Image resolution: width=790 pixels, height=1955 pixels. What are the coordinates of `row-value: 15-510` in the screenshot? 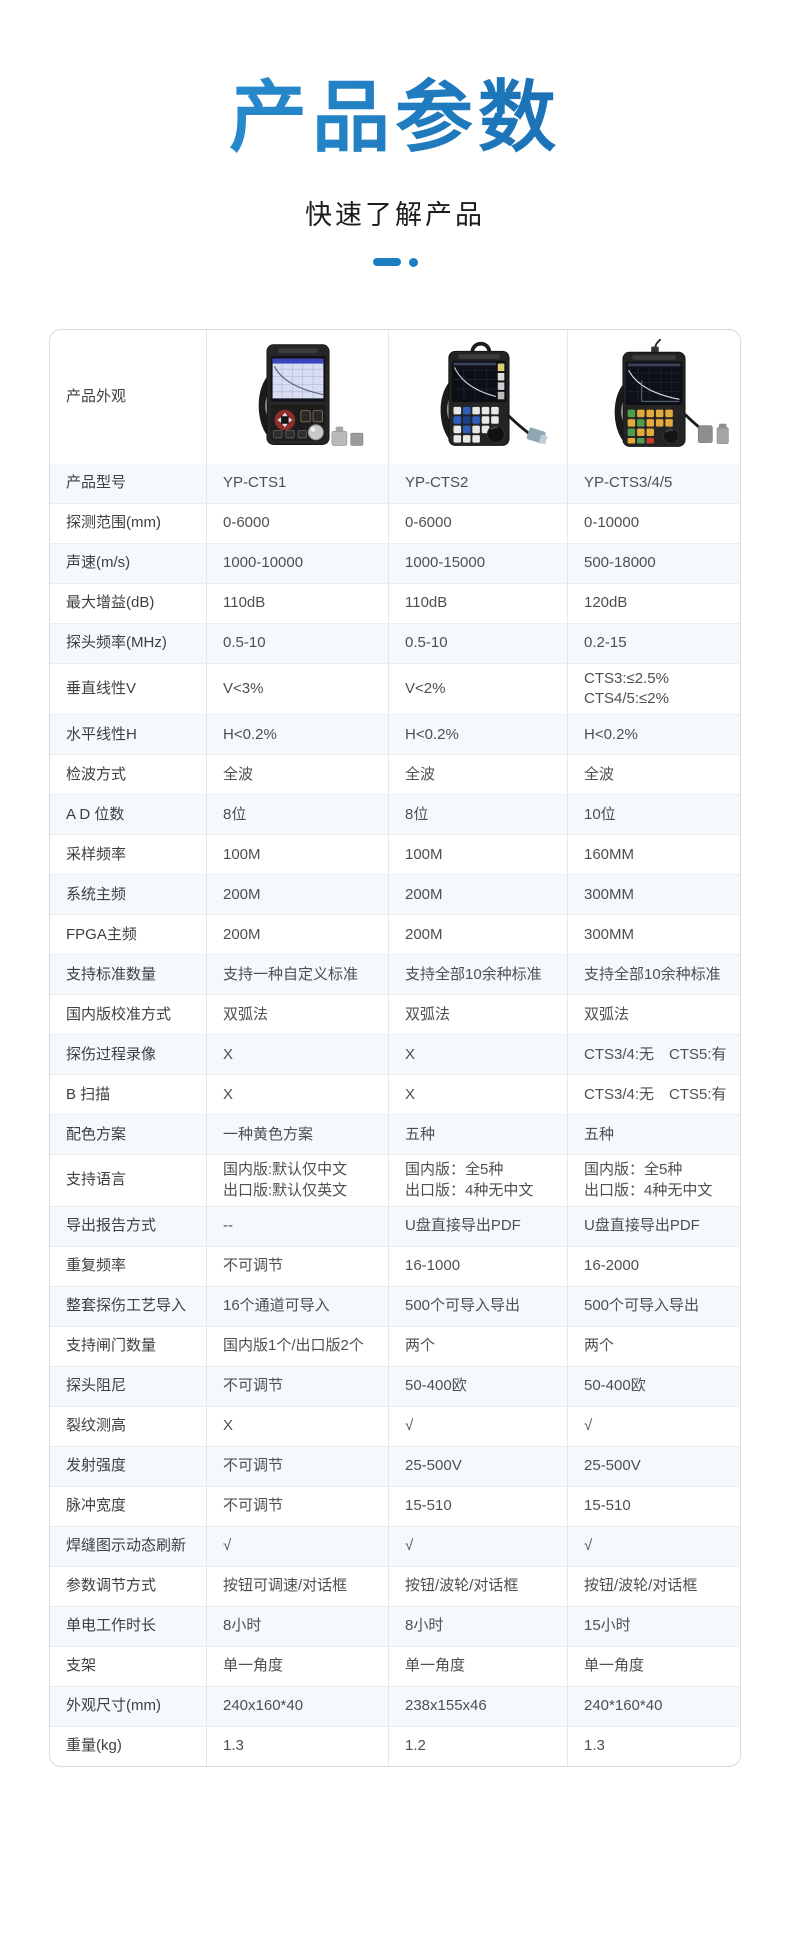 It's located at (653, 1506).